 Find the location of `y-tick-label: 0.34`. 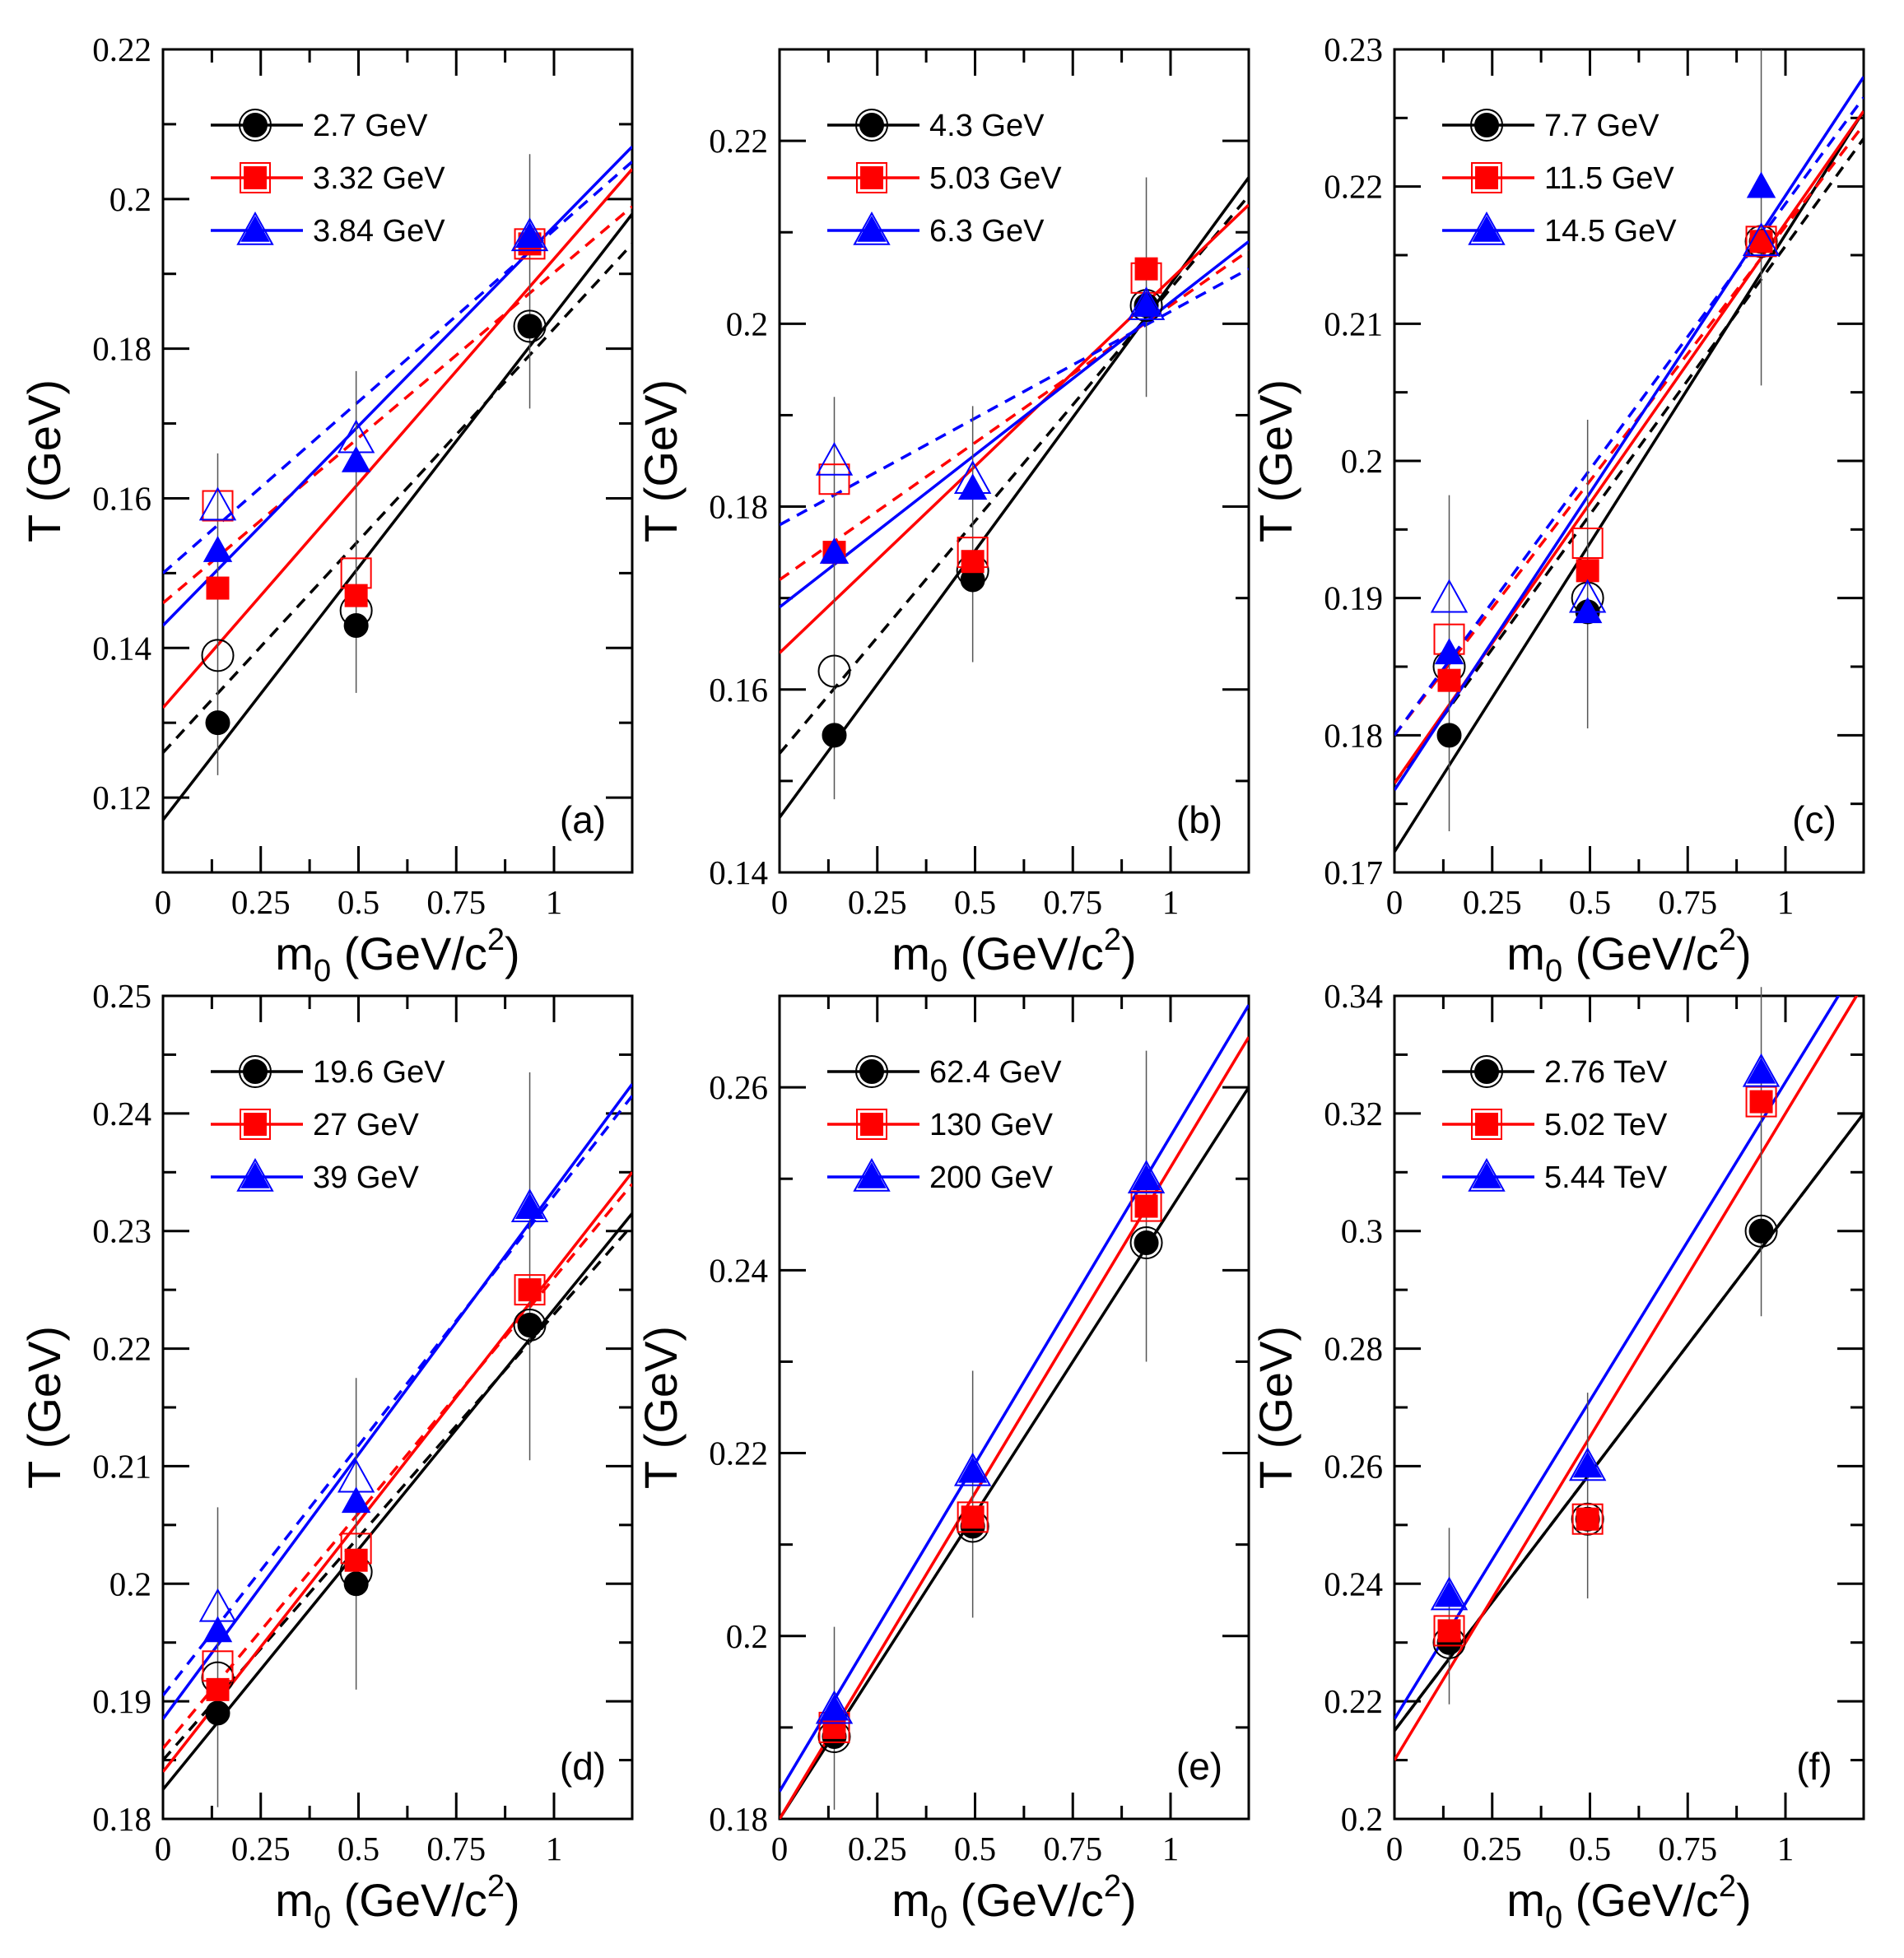

y-tick-label: 0.34 is located at coordinates (1353, 996).